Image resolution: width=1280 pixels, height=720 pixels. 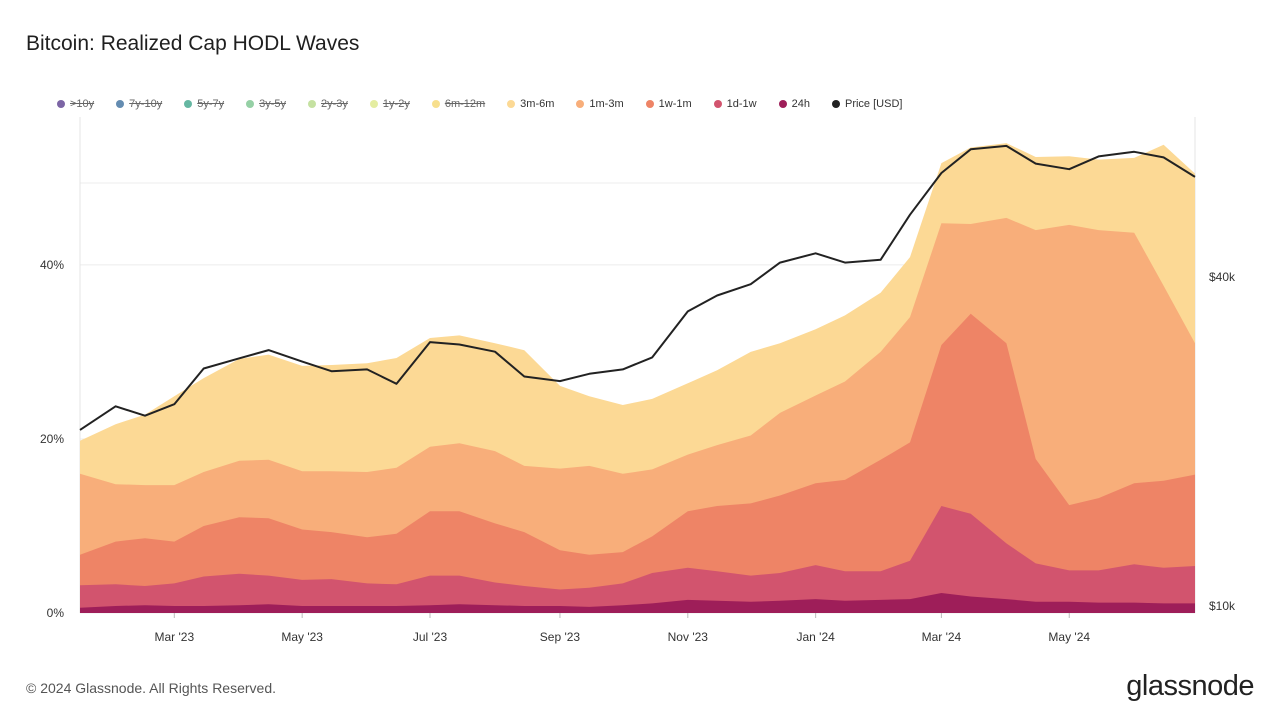 I want to click on legend-label: 7y-10y, so click(x=146, y=104).